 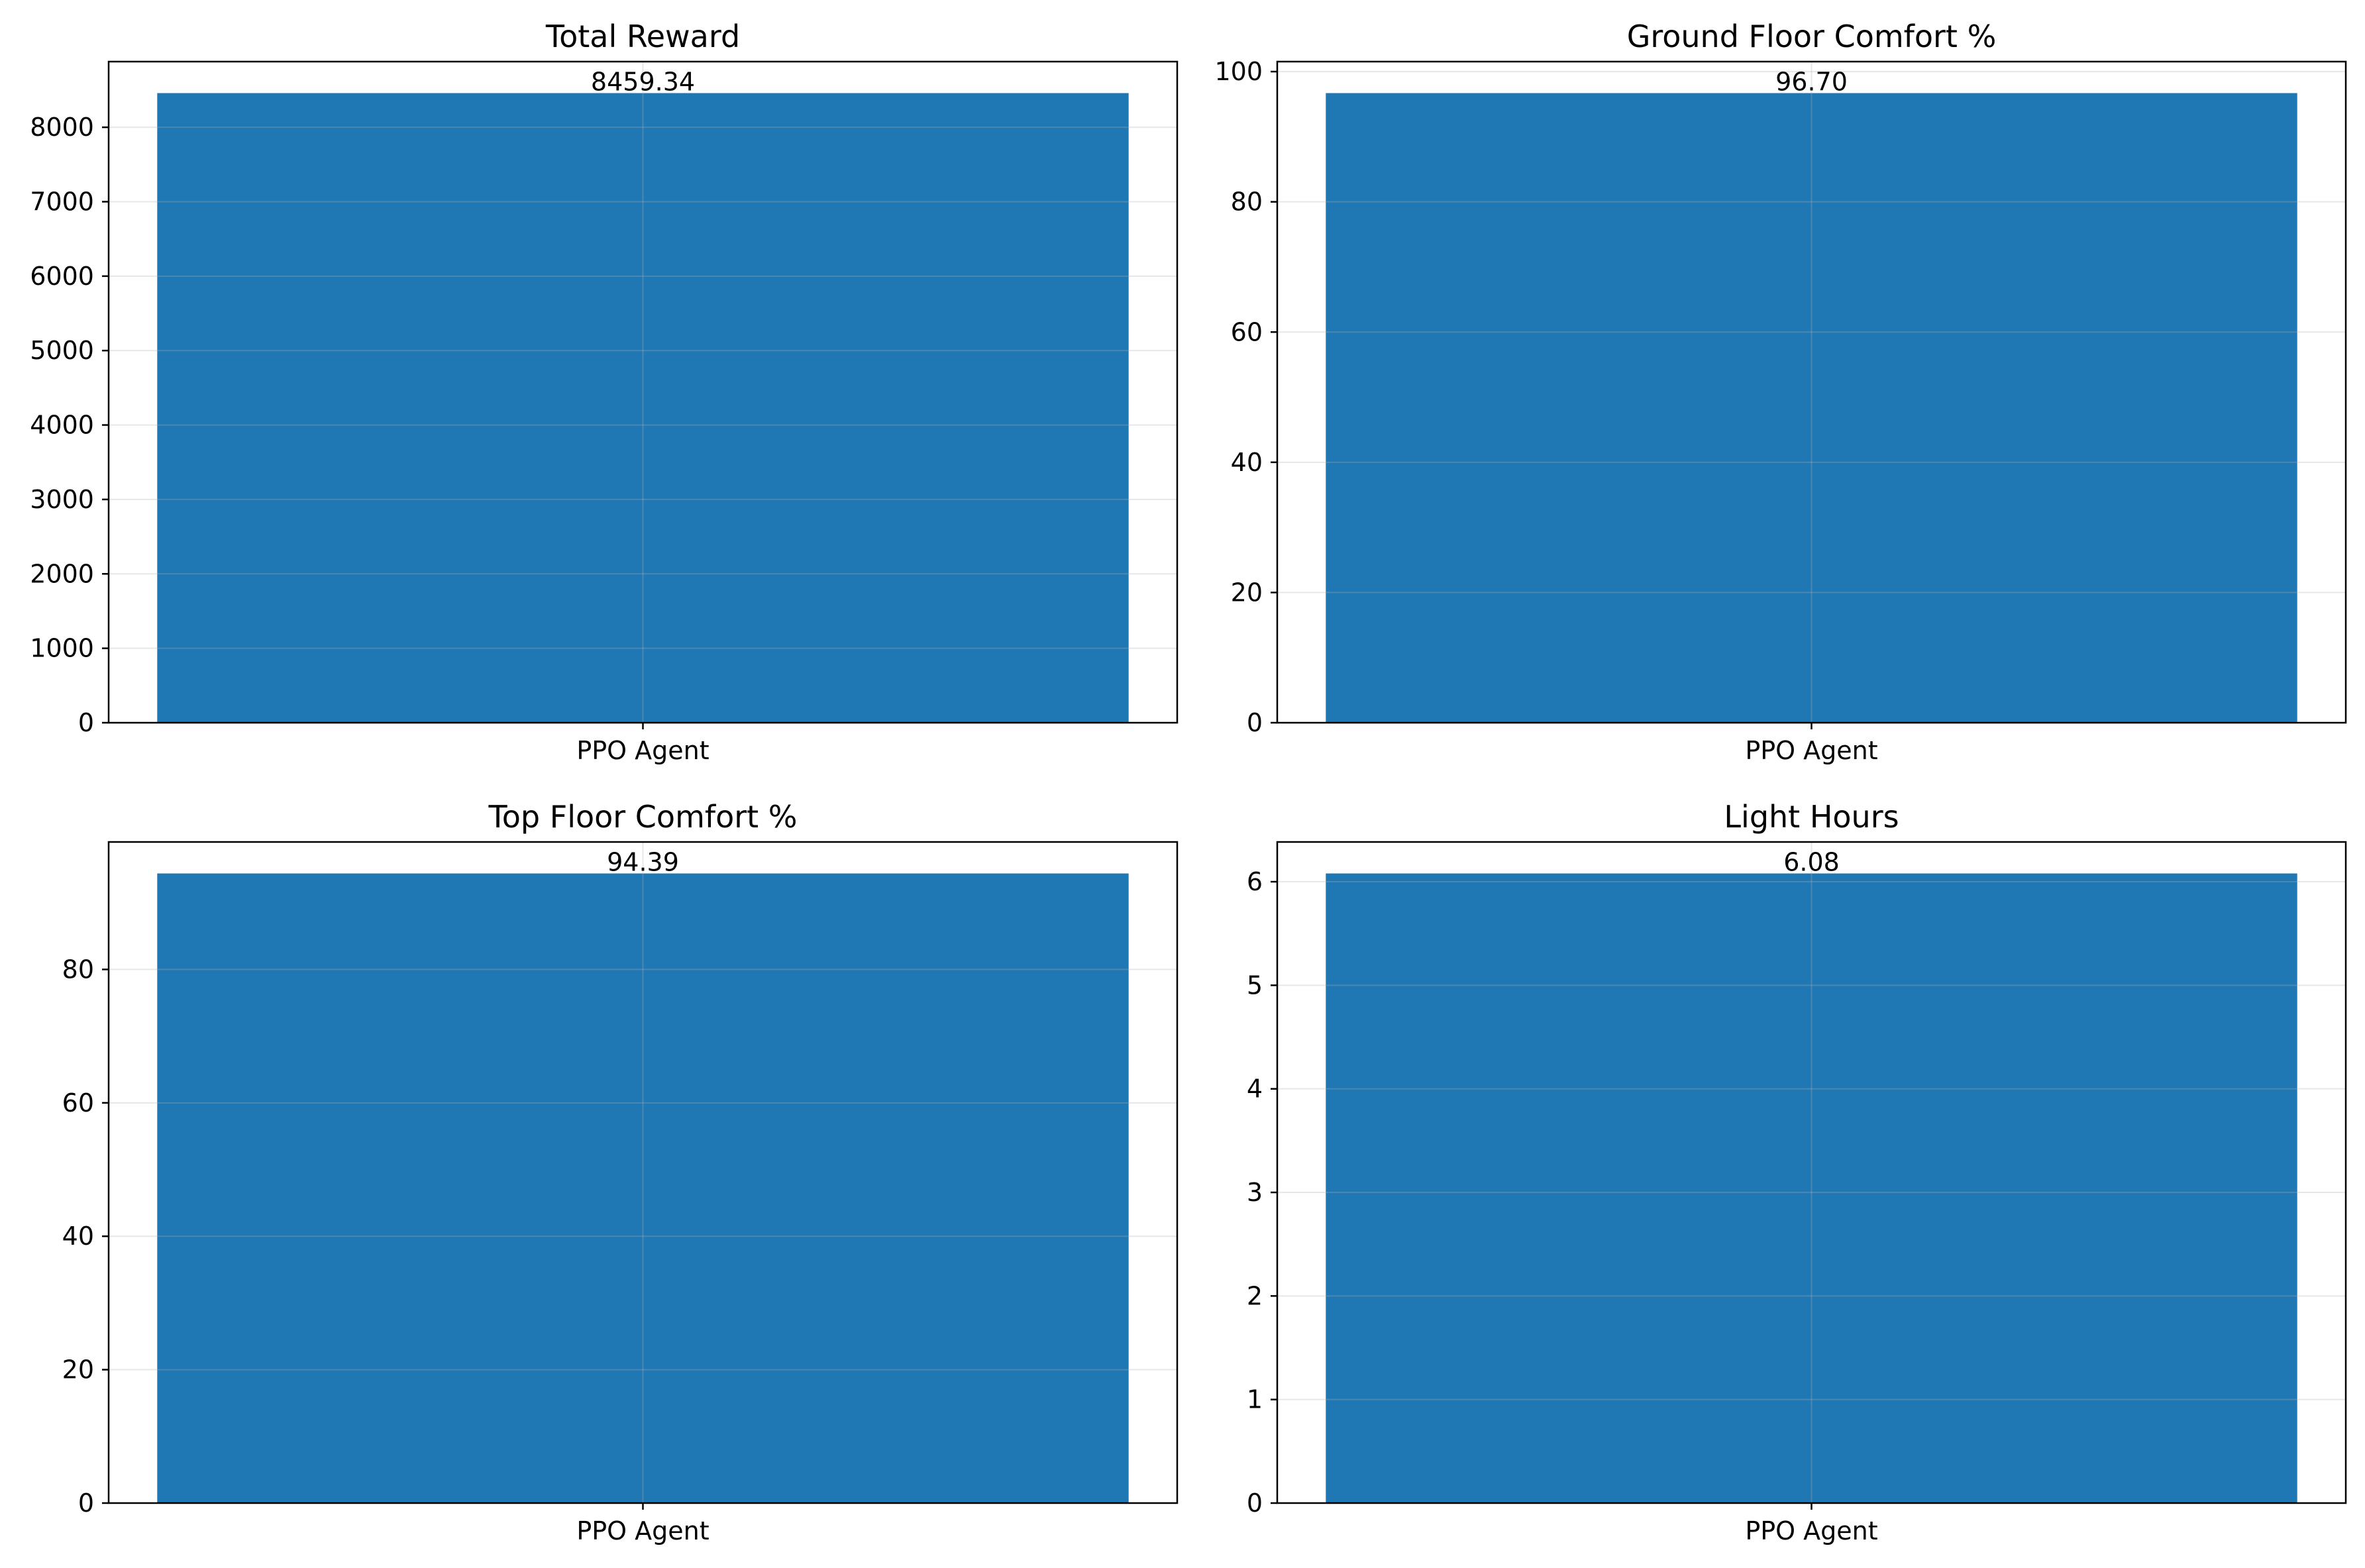 What do you see at coordinates (1255, 985) in the screenshot?
I see `y-tick-label: 5` at bounding box center [1255, 985].